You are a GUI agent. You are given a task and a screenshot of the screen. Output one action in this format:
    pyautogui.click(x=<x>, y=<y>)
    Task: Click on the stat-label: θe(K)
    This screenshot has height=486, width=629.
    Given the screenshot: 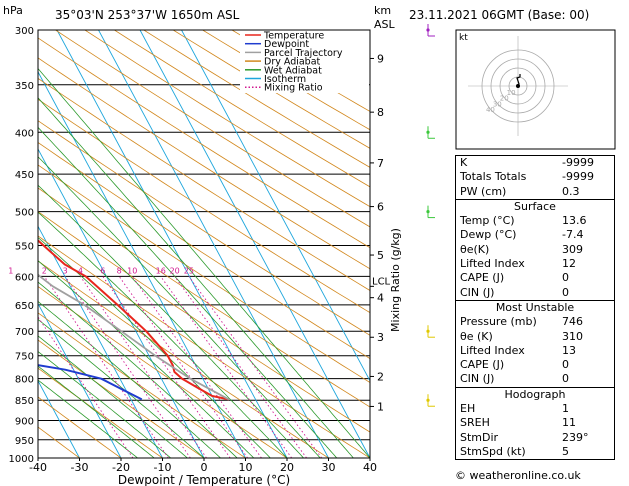 What is the action you would take?
    pyautogui.click(x=475, y=249)
    